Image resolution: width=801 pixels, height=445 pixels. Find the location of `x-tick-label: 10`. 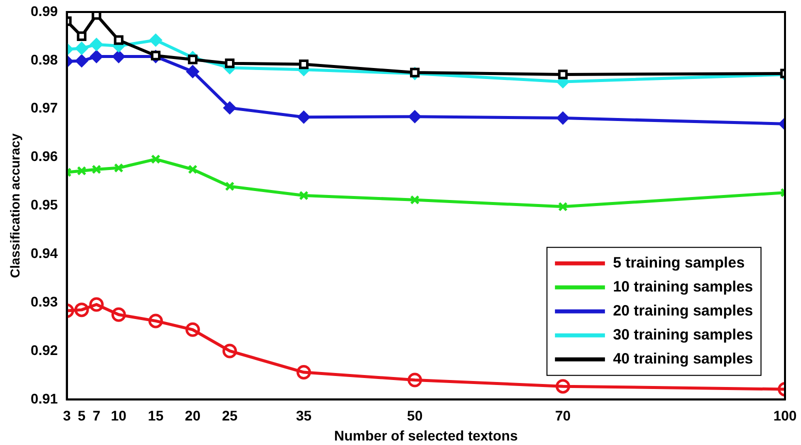

x-tick-label: 10 is located at coordinates (118, 416).